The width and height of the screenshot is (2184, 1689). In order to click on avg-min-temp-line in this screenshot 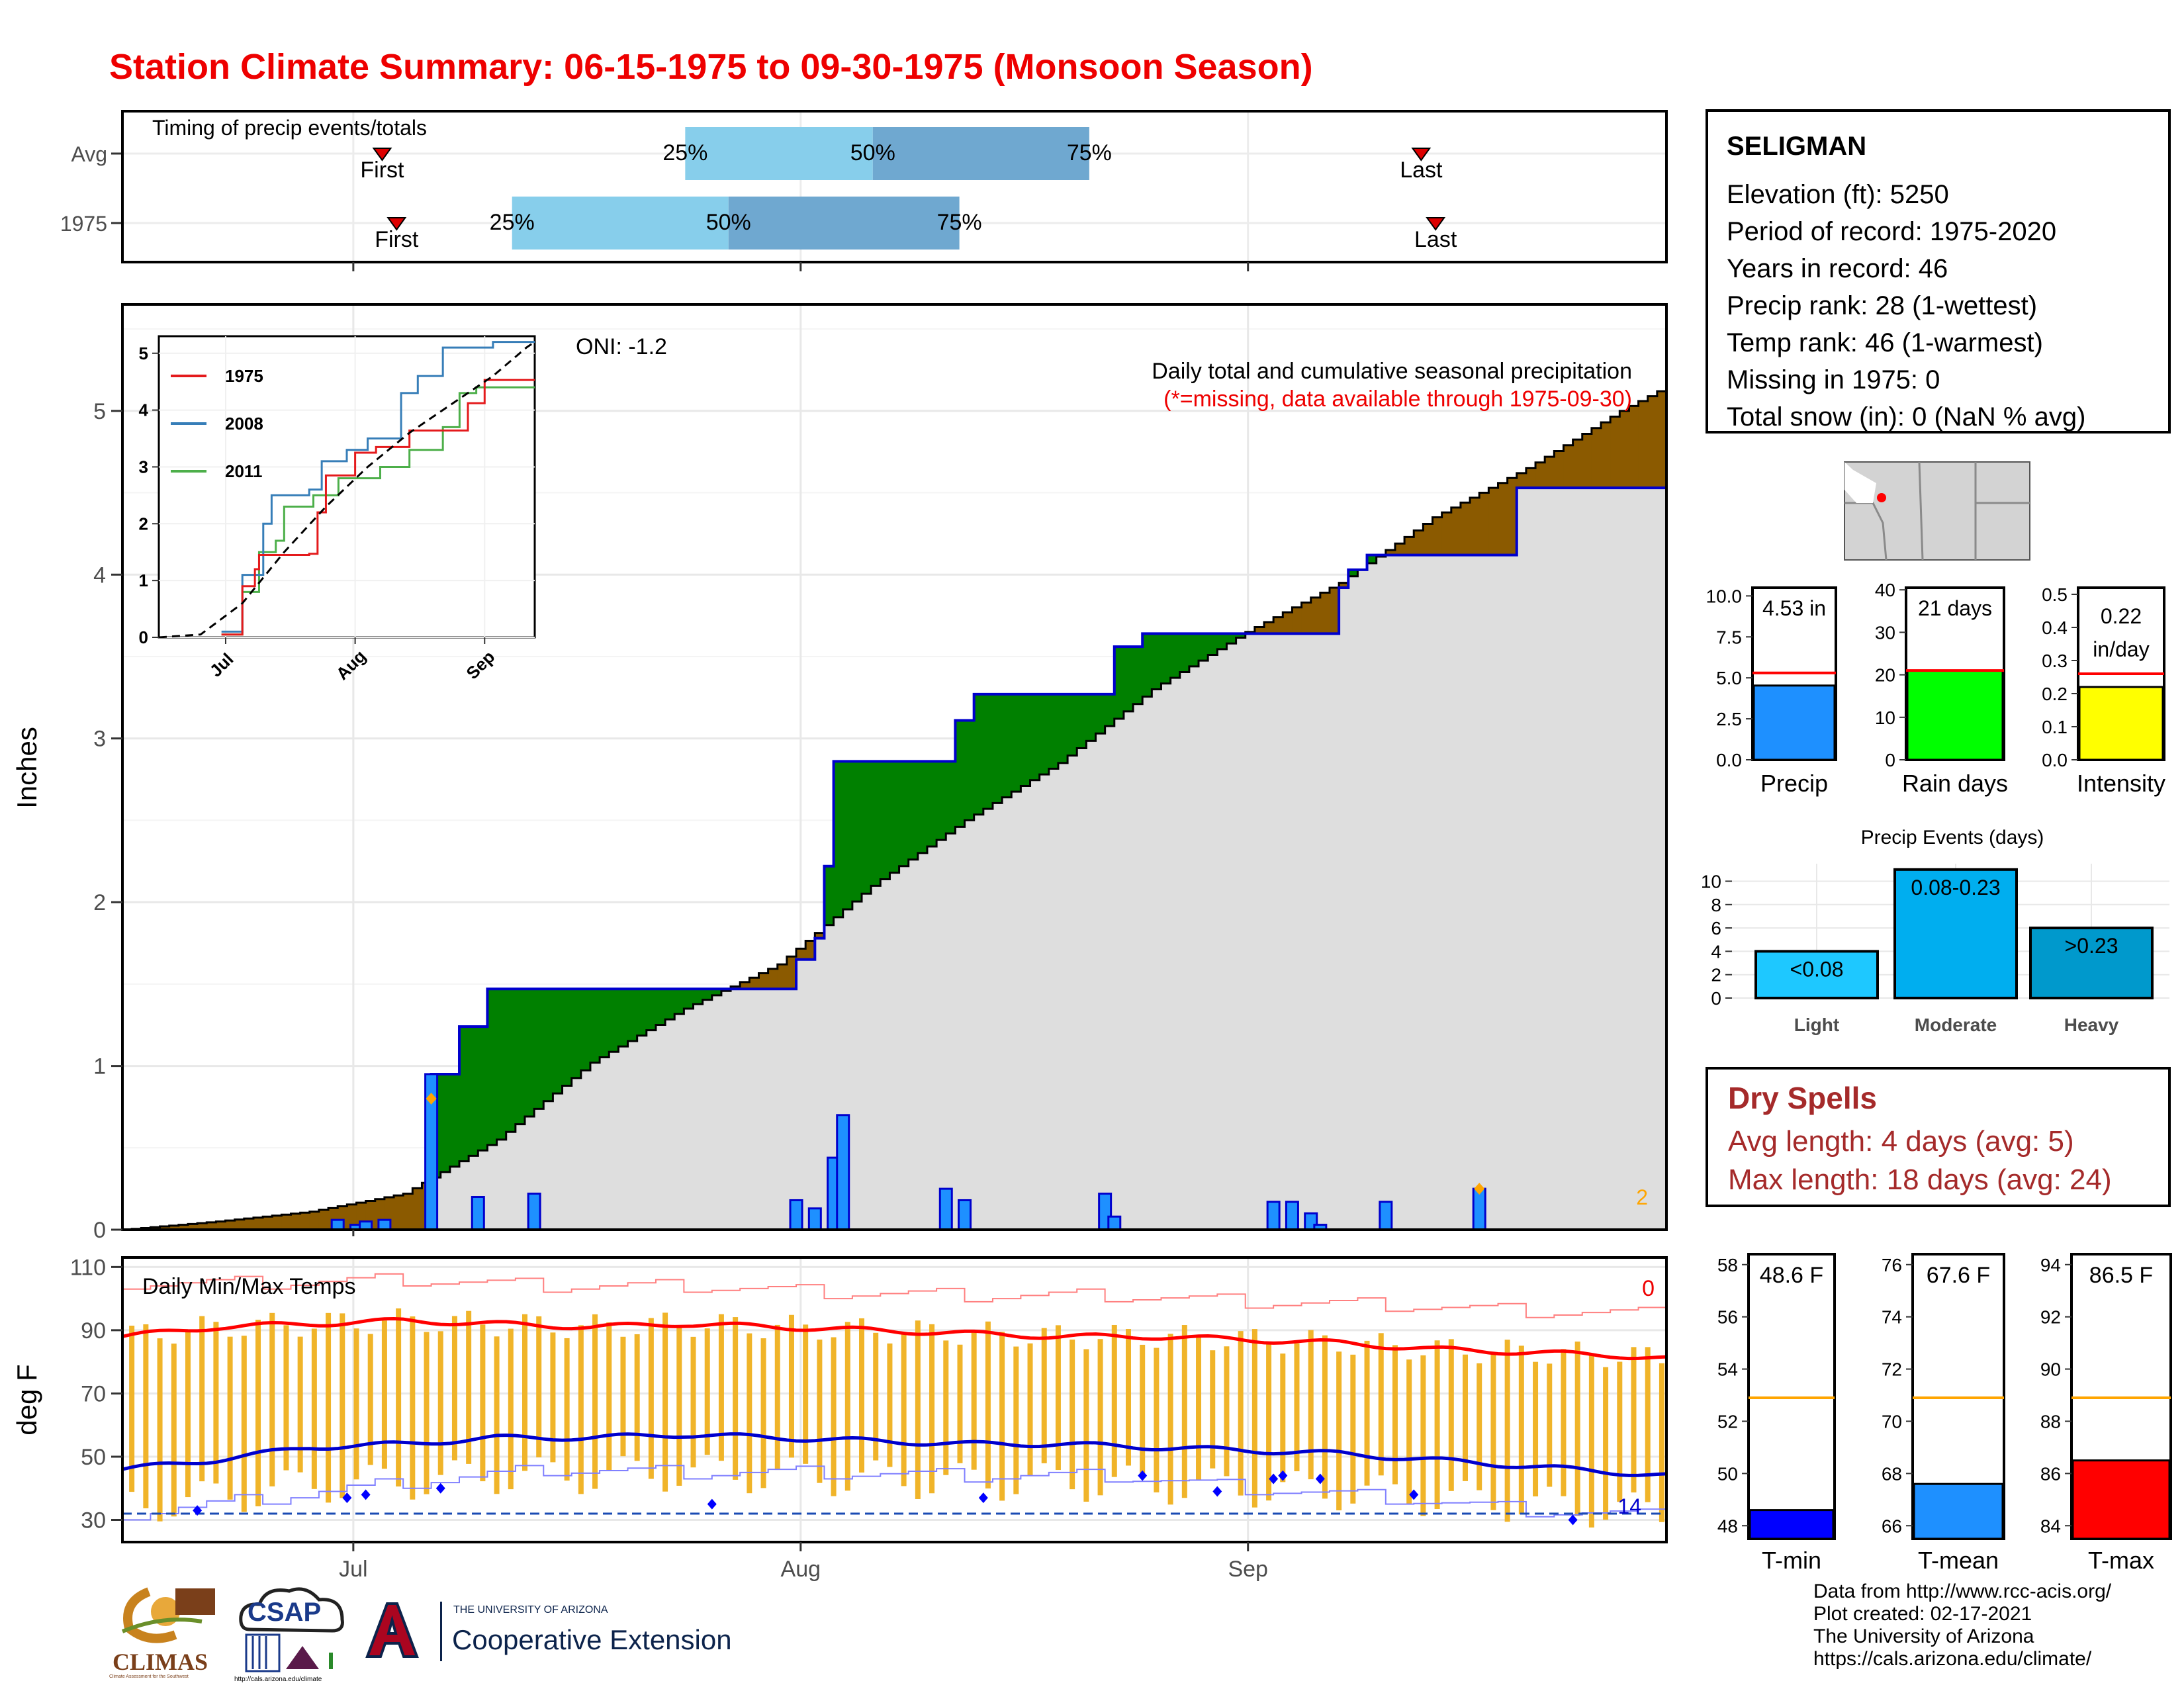, I will do `click(894, 1454)`.